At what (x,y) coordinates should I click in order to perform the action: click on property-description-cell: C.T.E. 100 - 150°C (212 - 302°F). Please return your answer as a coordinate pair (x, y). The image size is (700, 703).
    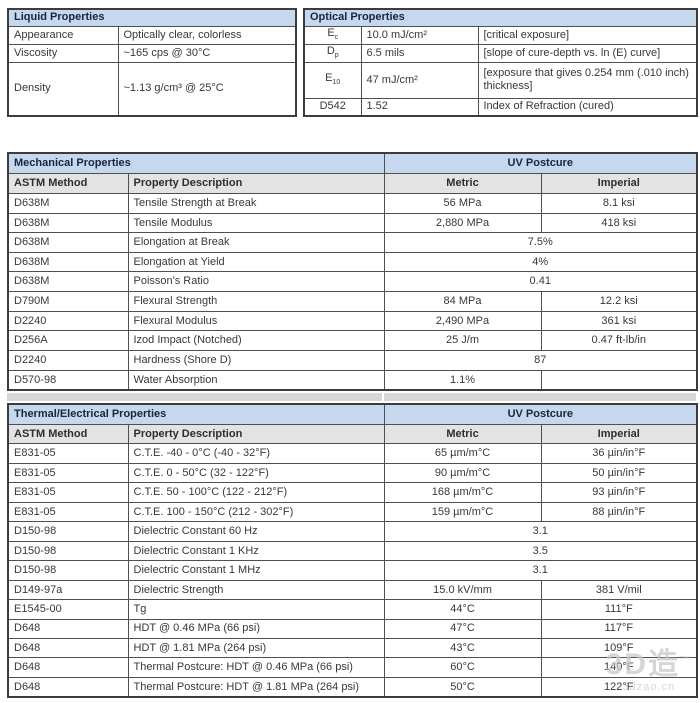
    Looking at the image, I should click on (256, 512).